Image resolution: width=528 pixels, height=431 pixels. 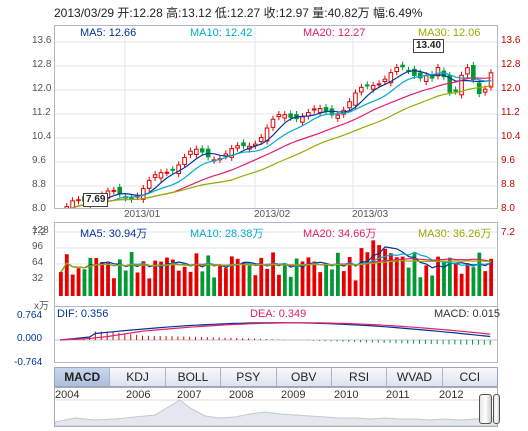 What do you see at coordinates (496, 409) in the screenshot?
I see `range-right-handle` at bounding box center [496, 409].